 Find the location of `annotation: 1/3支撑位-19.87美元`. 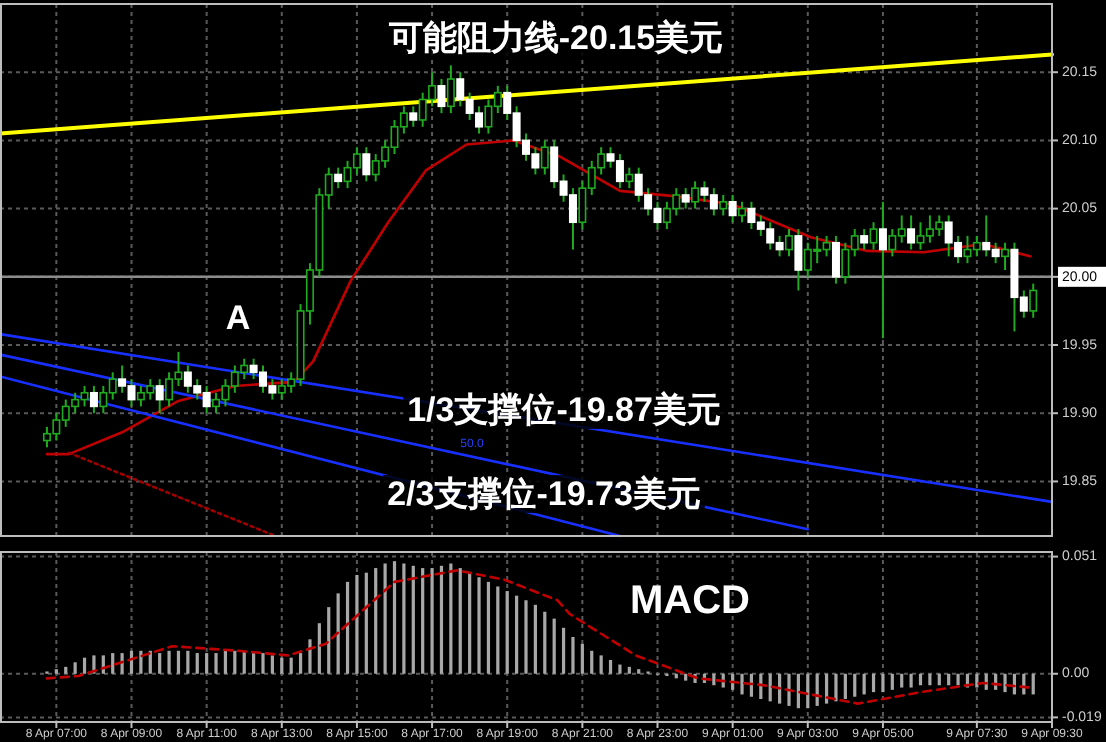

annotation: 1/3支撑位-19.87美元 is located at coordinates (564, 409).